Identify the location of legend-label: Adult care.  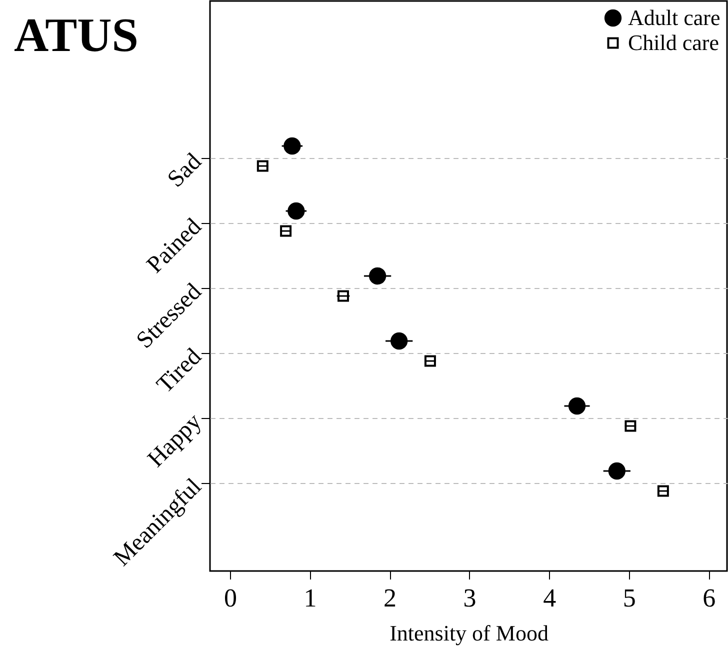
(674, 17).